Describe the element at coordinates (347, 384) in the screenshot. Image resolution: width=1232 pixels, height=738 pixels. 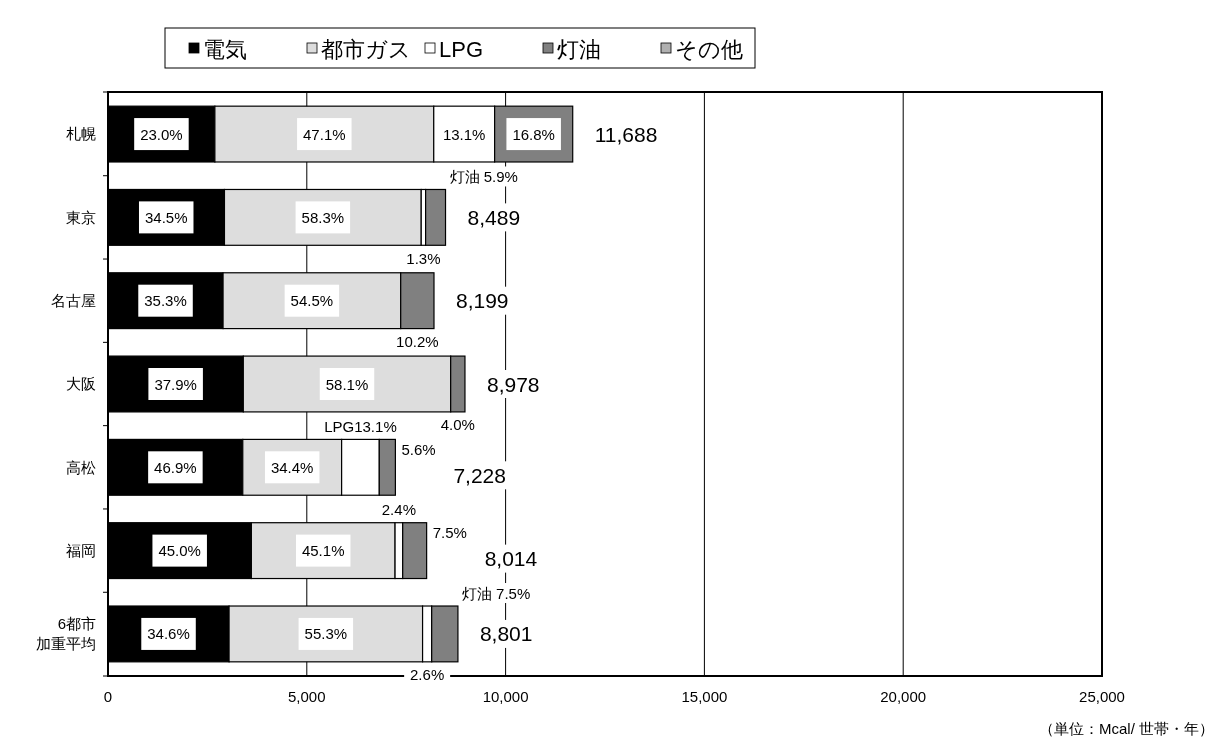
I see `annotation: 58.1%` at that location.